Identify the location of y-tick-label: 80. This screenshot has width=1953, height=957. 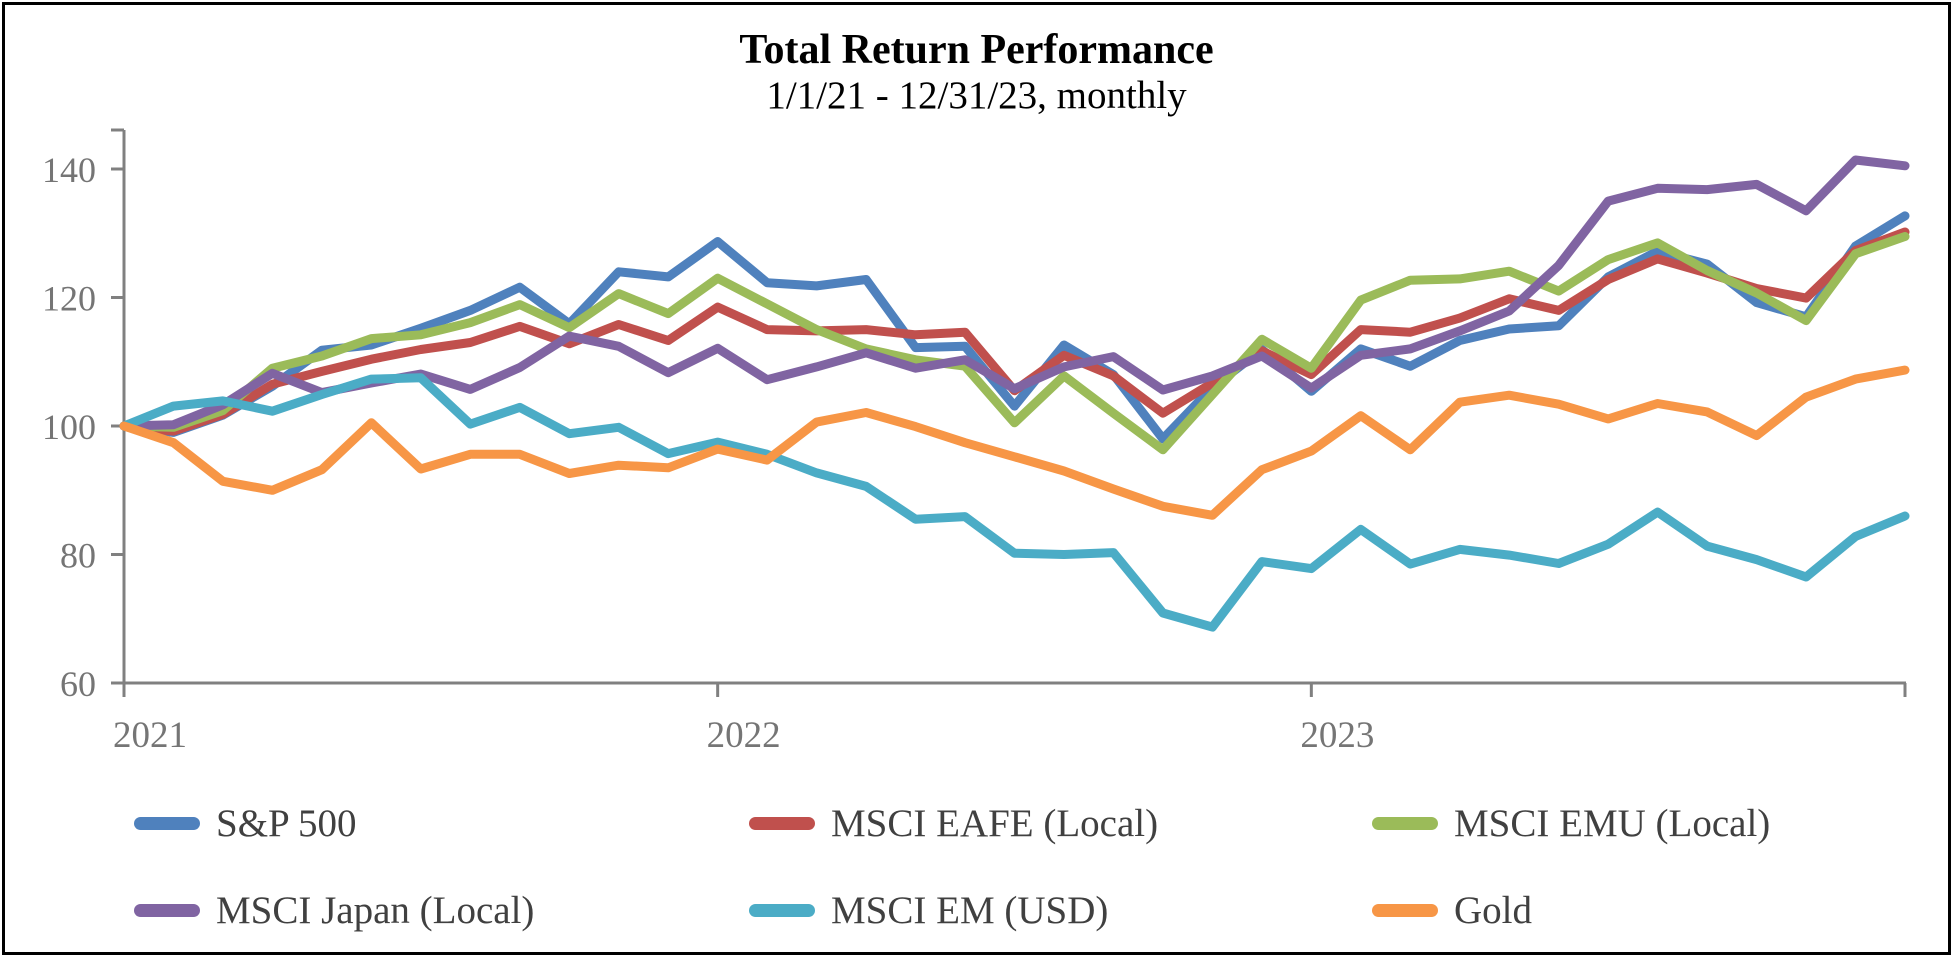
(78, 556).